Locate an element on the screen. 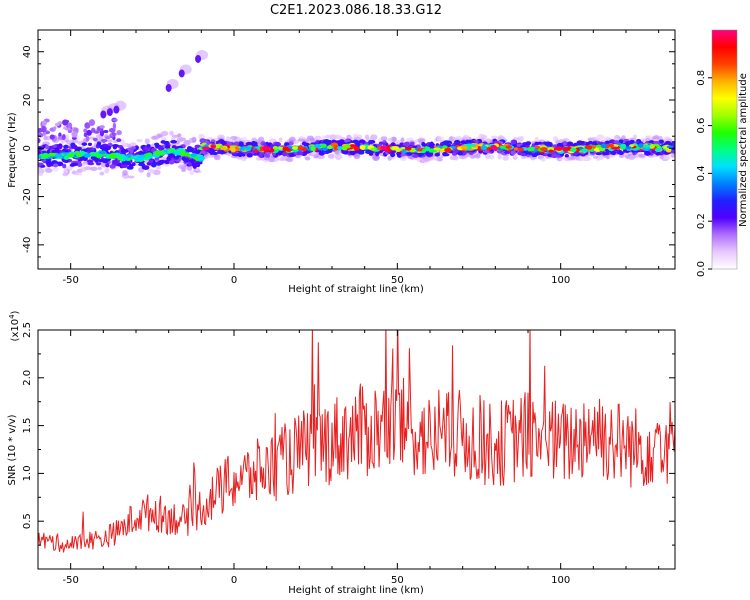 The width and height of the screenshot is (750, 600). colorbar-tick-label: 0.6 is located at coordinates (701, 126).